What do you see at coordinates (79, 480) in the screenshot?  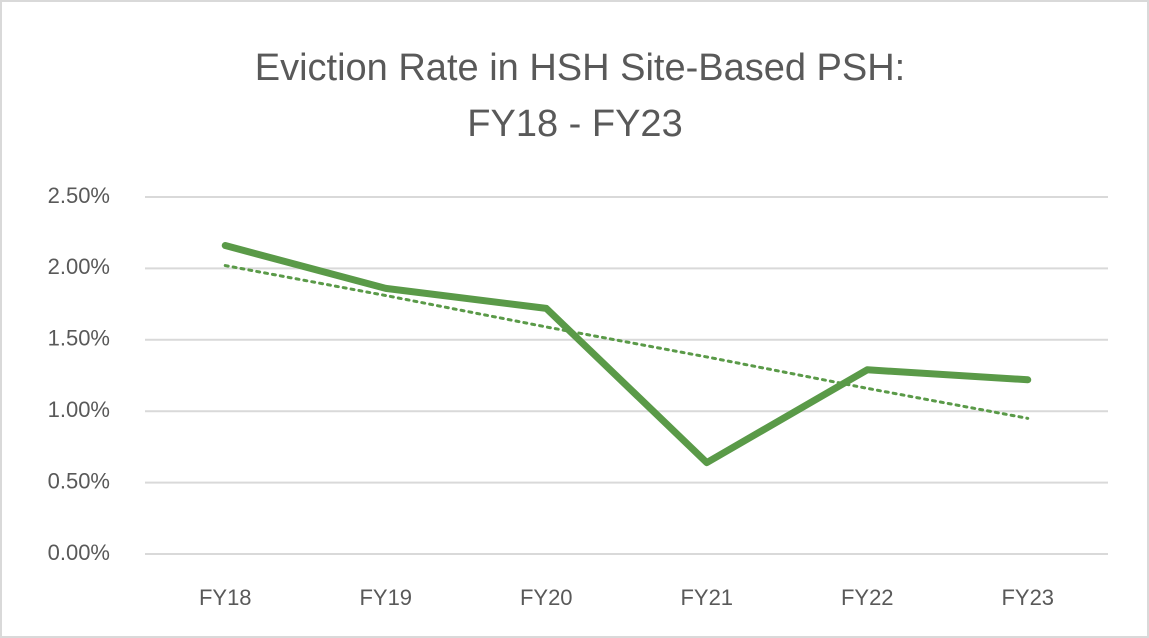 I see `y-tick-label: 0.50%` at bounding box center [79, 480].